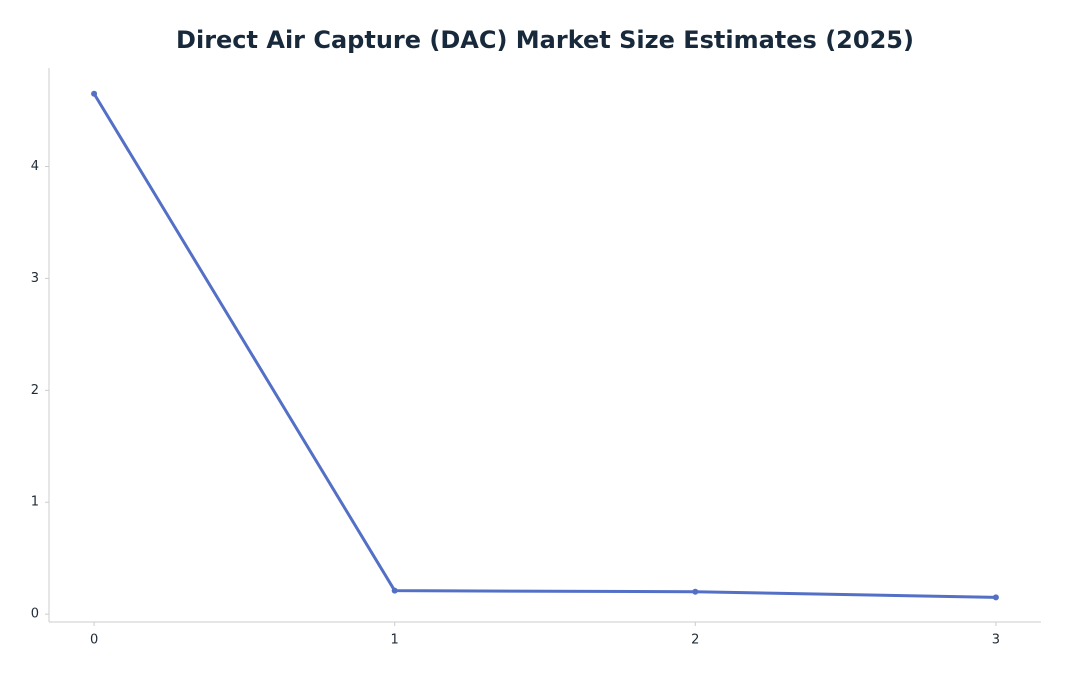 The image size is (1070, 676). Describe the element at coordinates (35, 502) in the screenshot. I see `y-tick-label: 1` at that location.